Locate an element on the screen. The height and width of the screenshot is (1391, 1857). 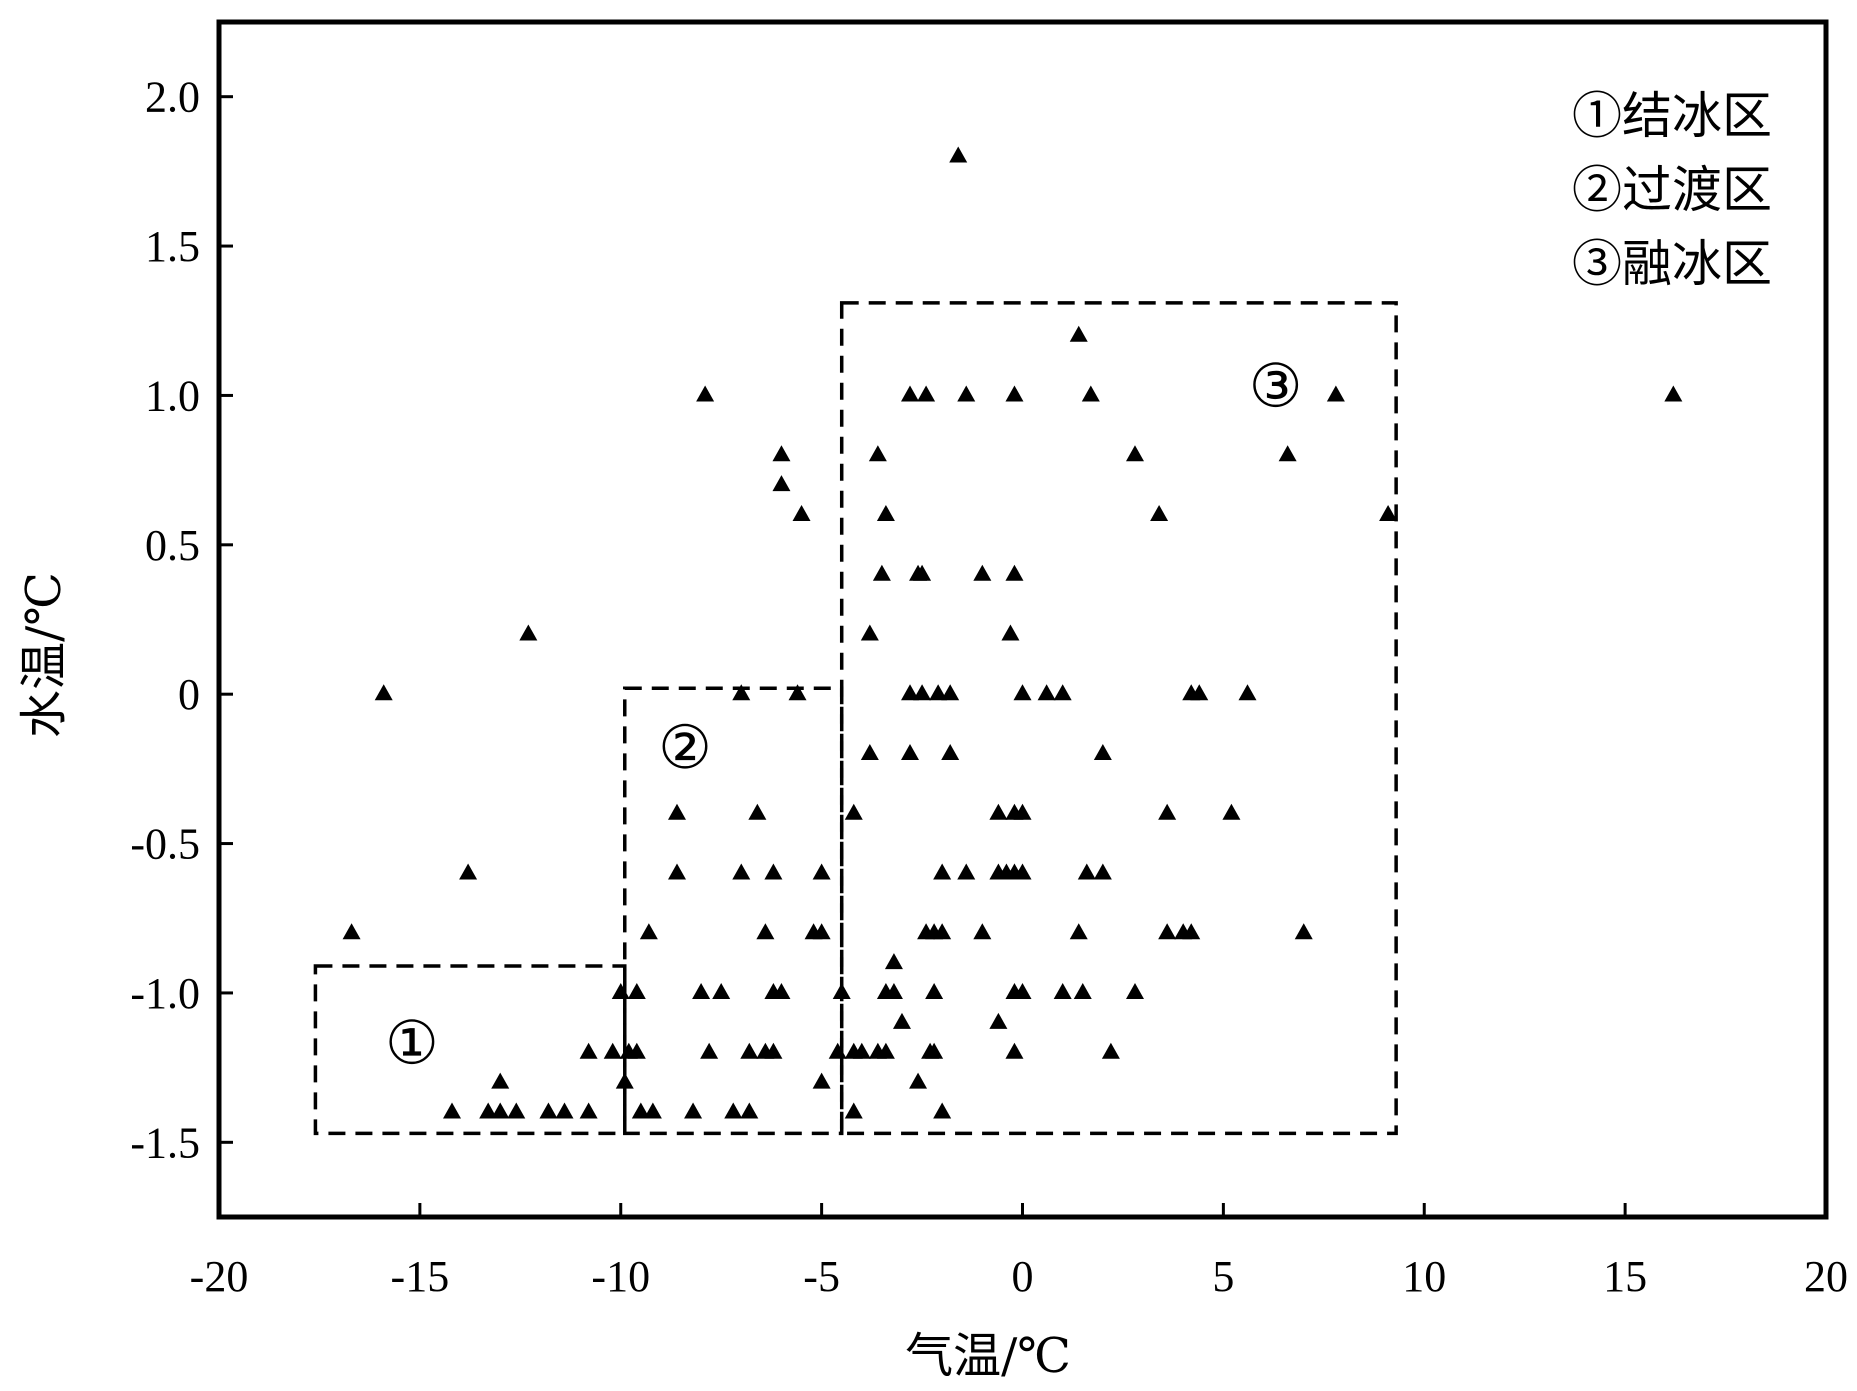
region-label-3: ③ is located at coordinates (1276, 386).